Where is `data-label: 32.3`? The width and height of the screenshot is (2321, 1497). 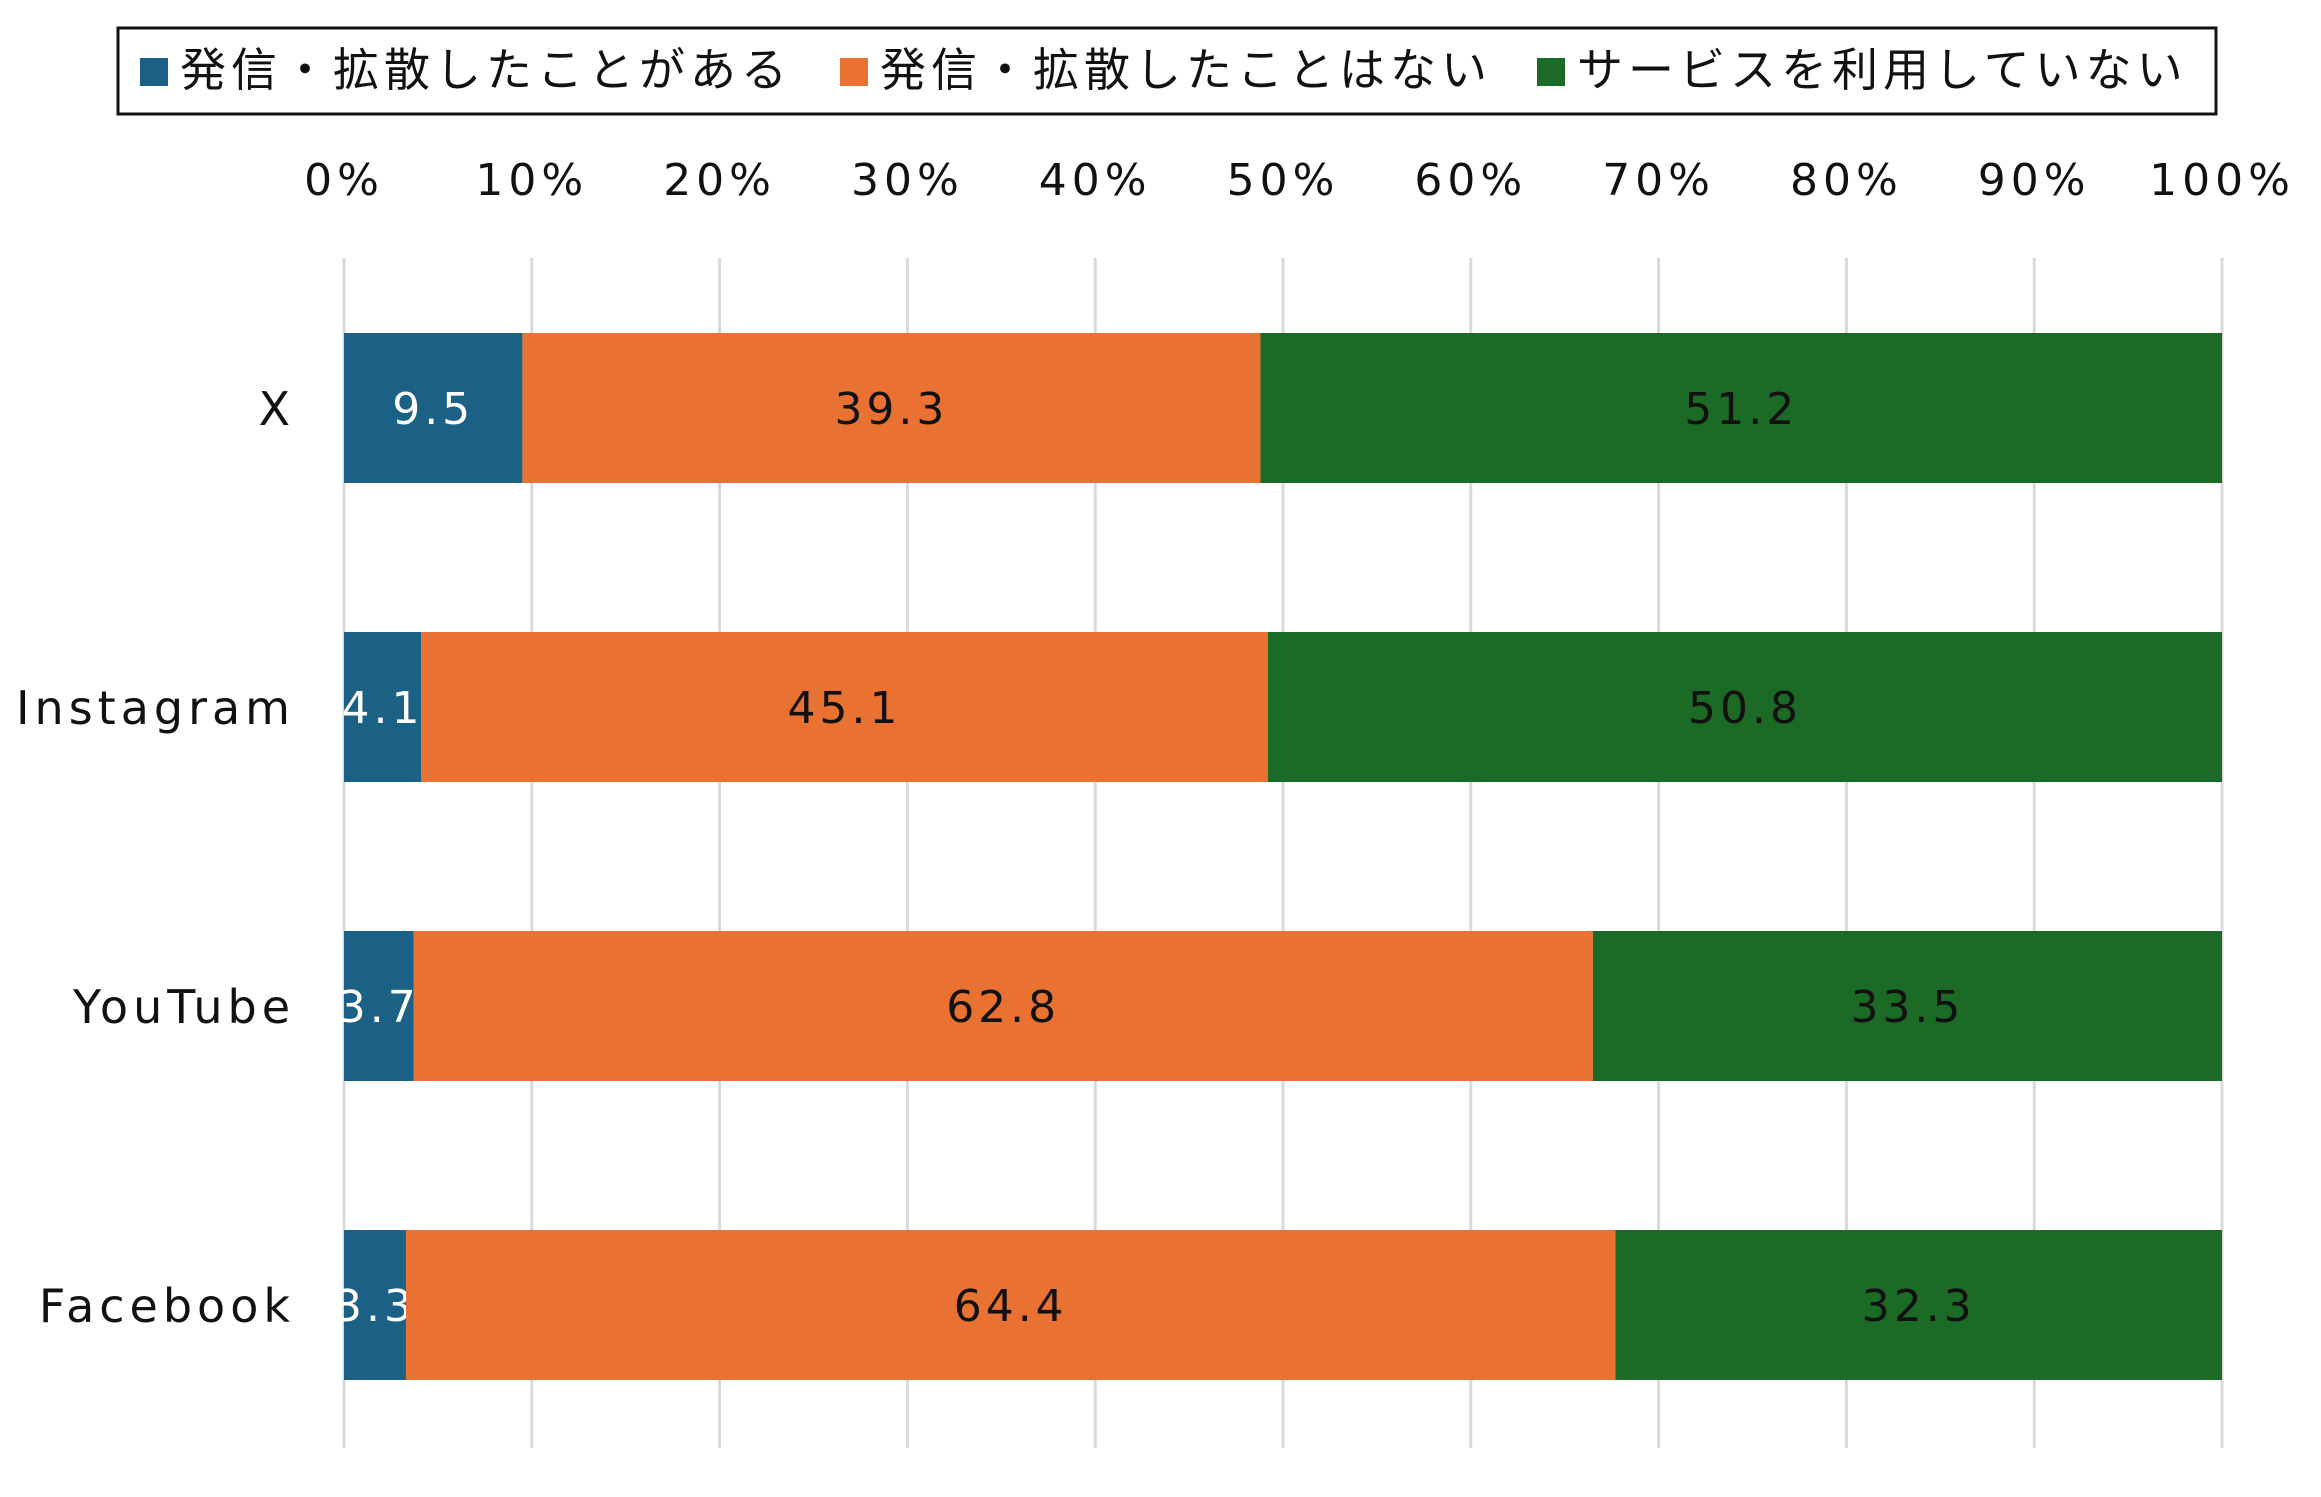
data-label: 32.3 is located at coordinates (1919, 1306).